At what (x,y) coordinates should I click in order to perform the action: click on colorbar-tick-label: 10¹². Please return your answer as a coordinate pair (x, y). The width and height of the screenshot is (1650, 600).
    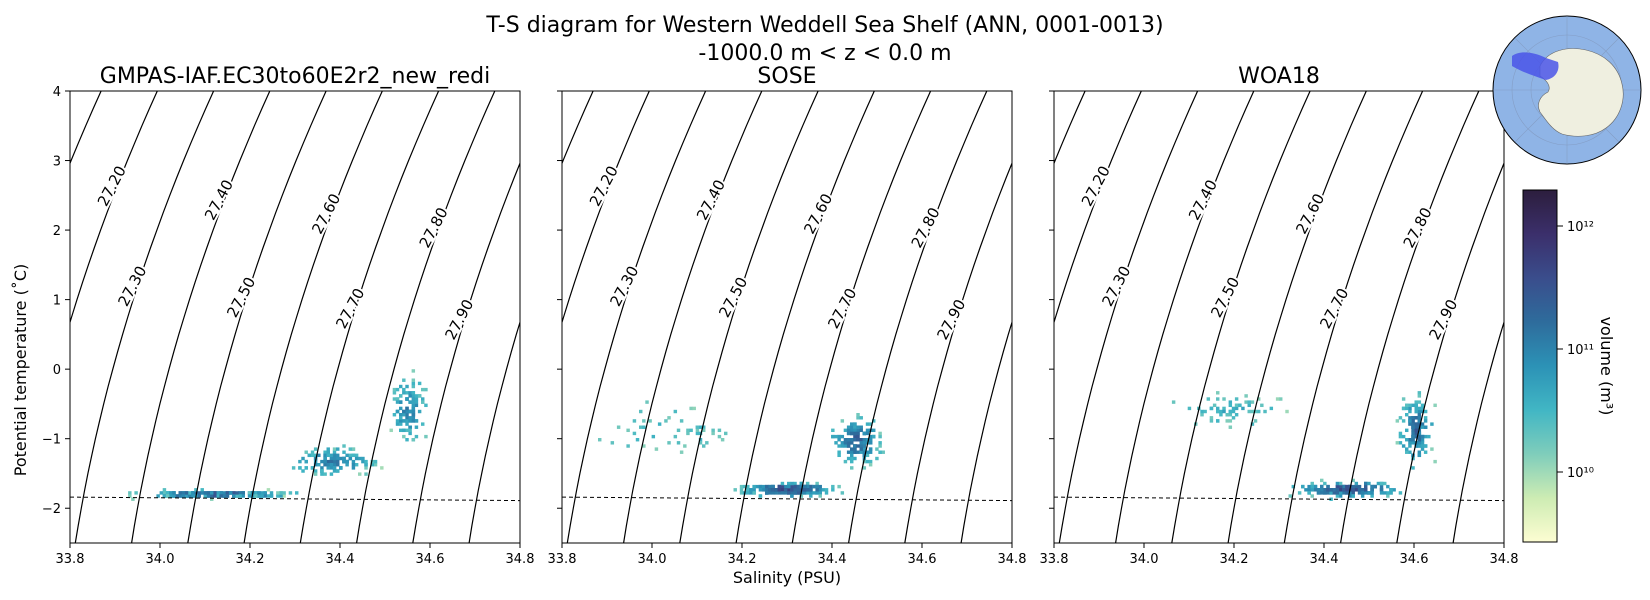
    Looking at the image, I should click on (1580, 227).